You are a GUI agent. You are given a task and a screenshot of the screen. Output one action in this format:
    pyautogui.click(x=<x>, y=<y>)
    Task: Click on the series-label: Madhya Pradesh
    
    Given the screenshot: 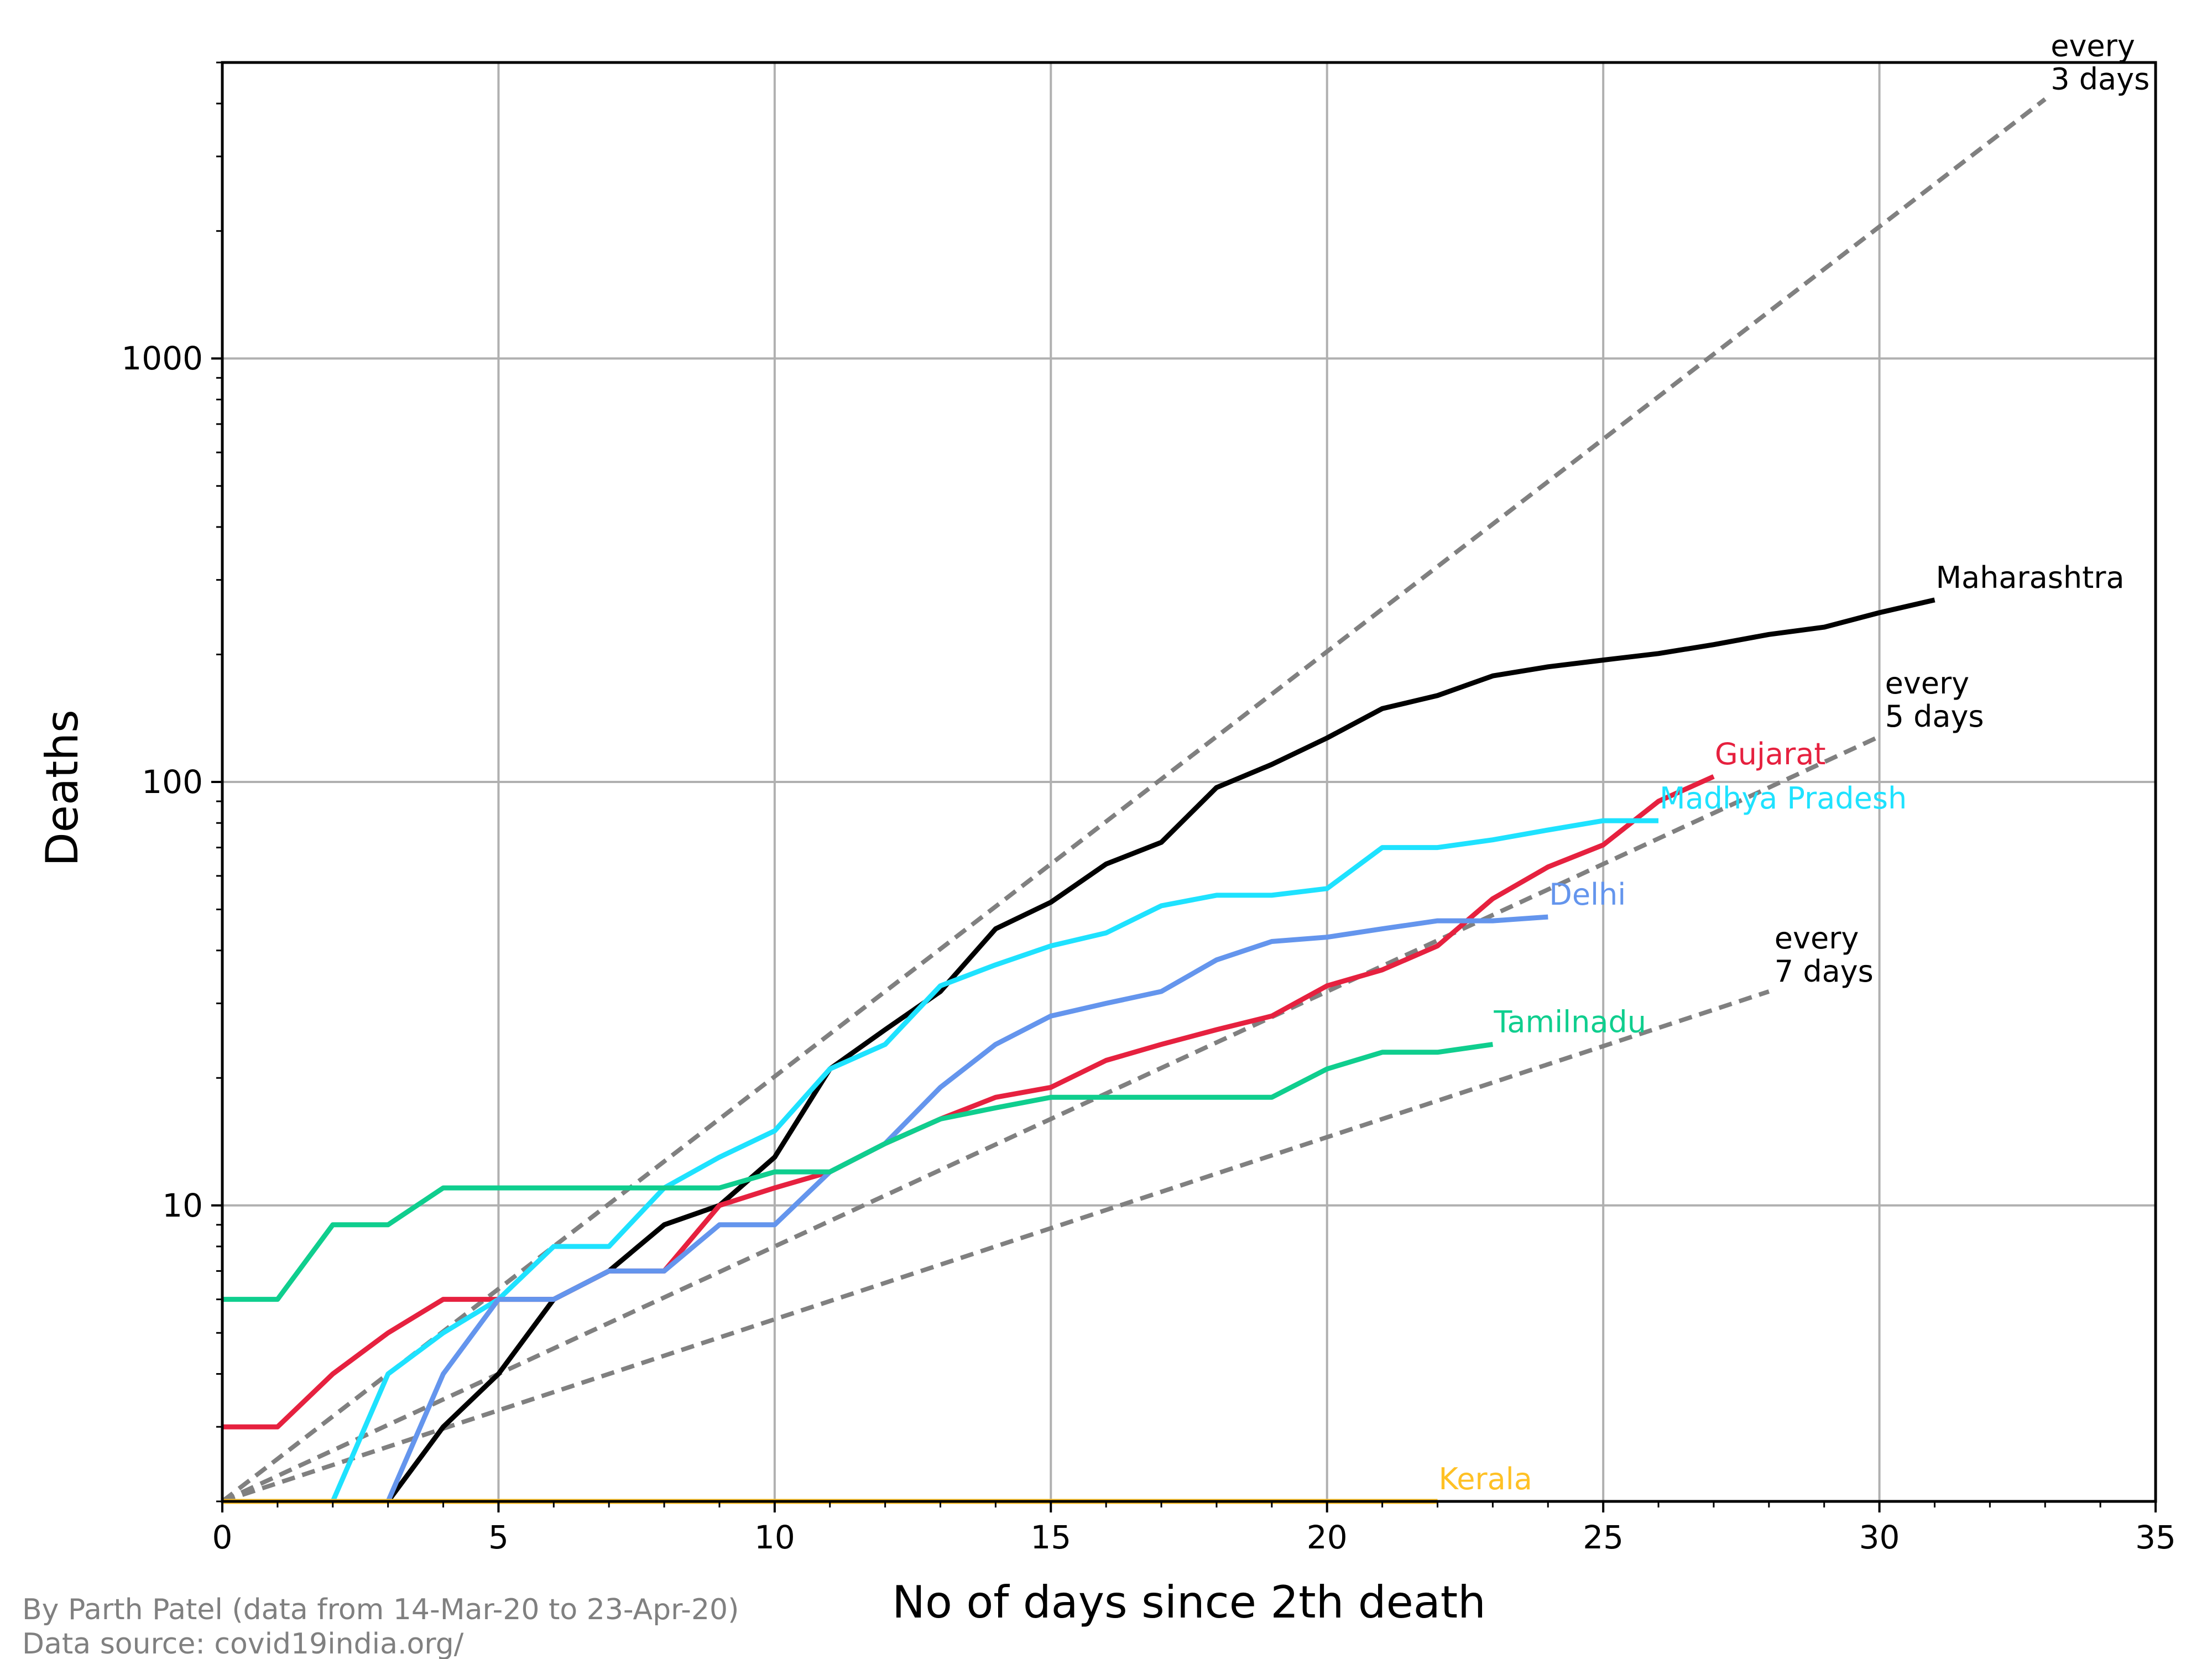 What is the action you would take?
    pyautogui.click(x=1784, y=799)
    